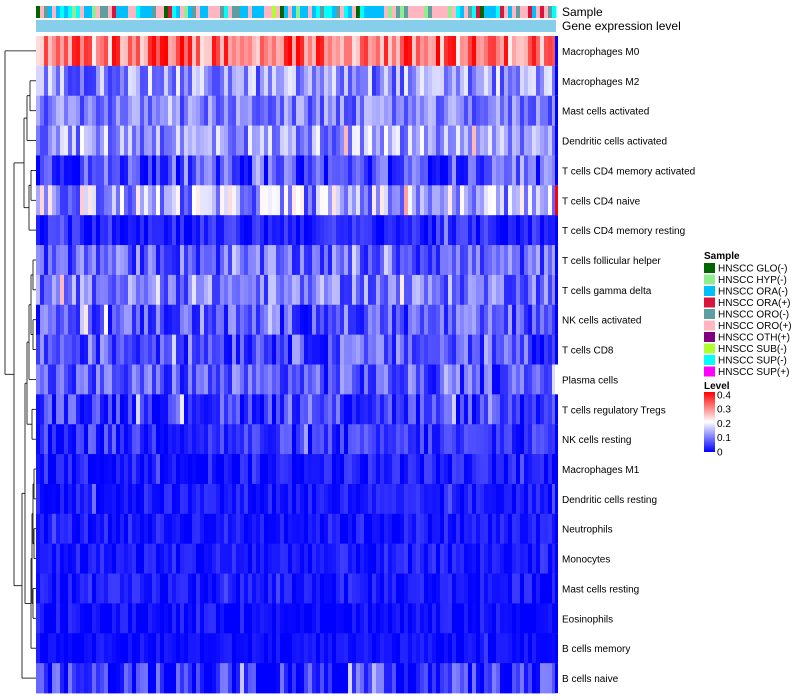 Image resolution: width=800 pixels, height=700 pixels. Describe the element at coordinates (724, 438) in the screenshot. I see `level-tick-label: 0.1` at that location.